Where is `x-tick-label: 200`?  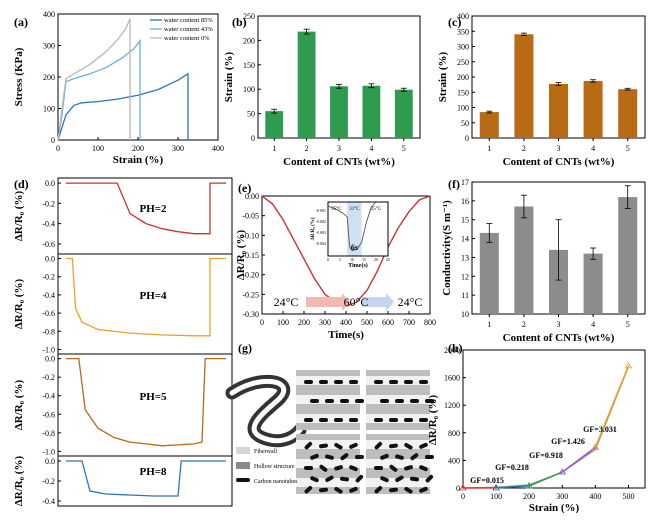 x-tick-label: 200 is located at coordinates (138, 148).